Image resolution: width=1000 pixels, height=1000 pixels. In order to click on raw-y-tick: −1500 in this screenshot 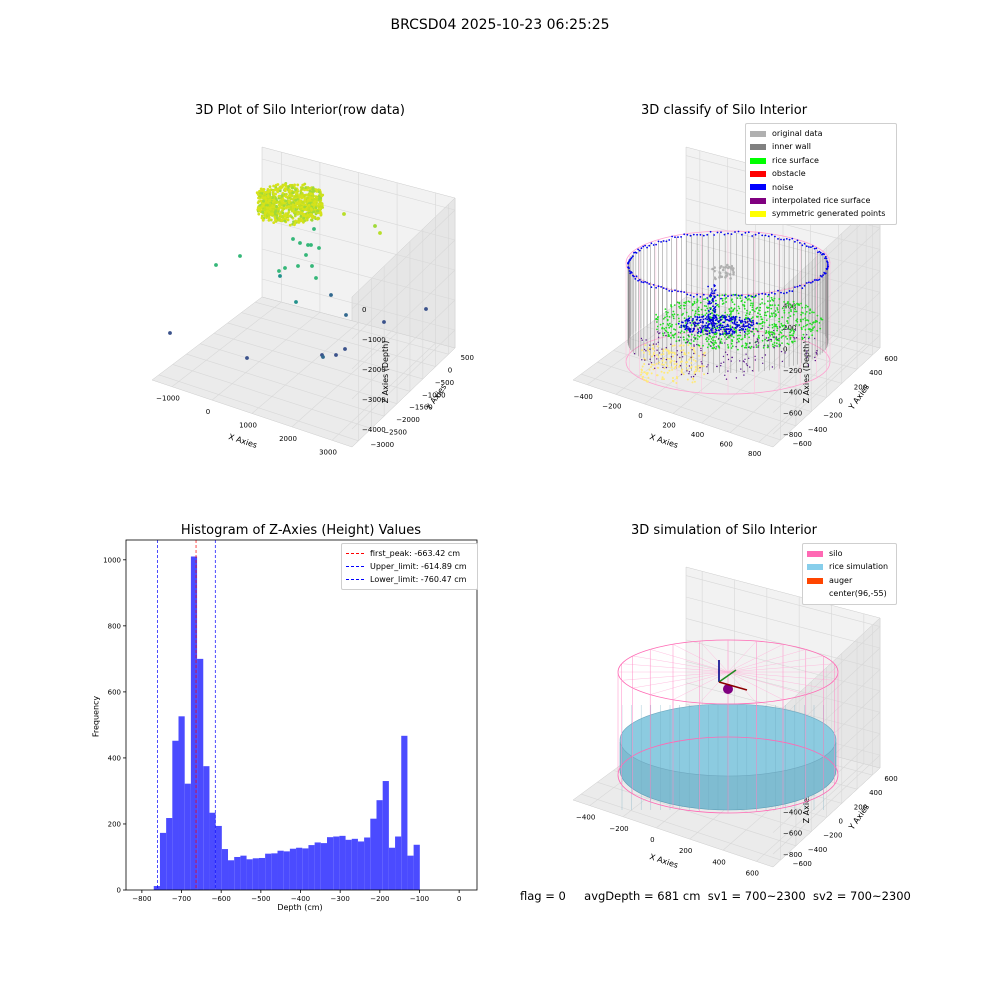, I will do `click(421, 408)`.